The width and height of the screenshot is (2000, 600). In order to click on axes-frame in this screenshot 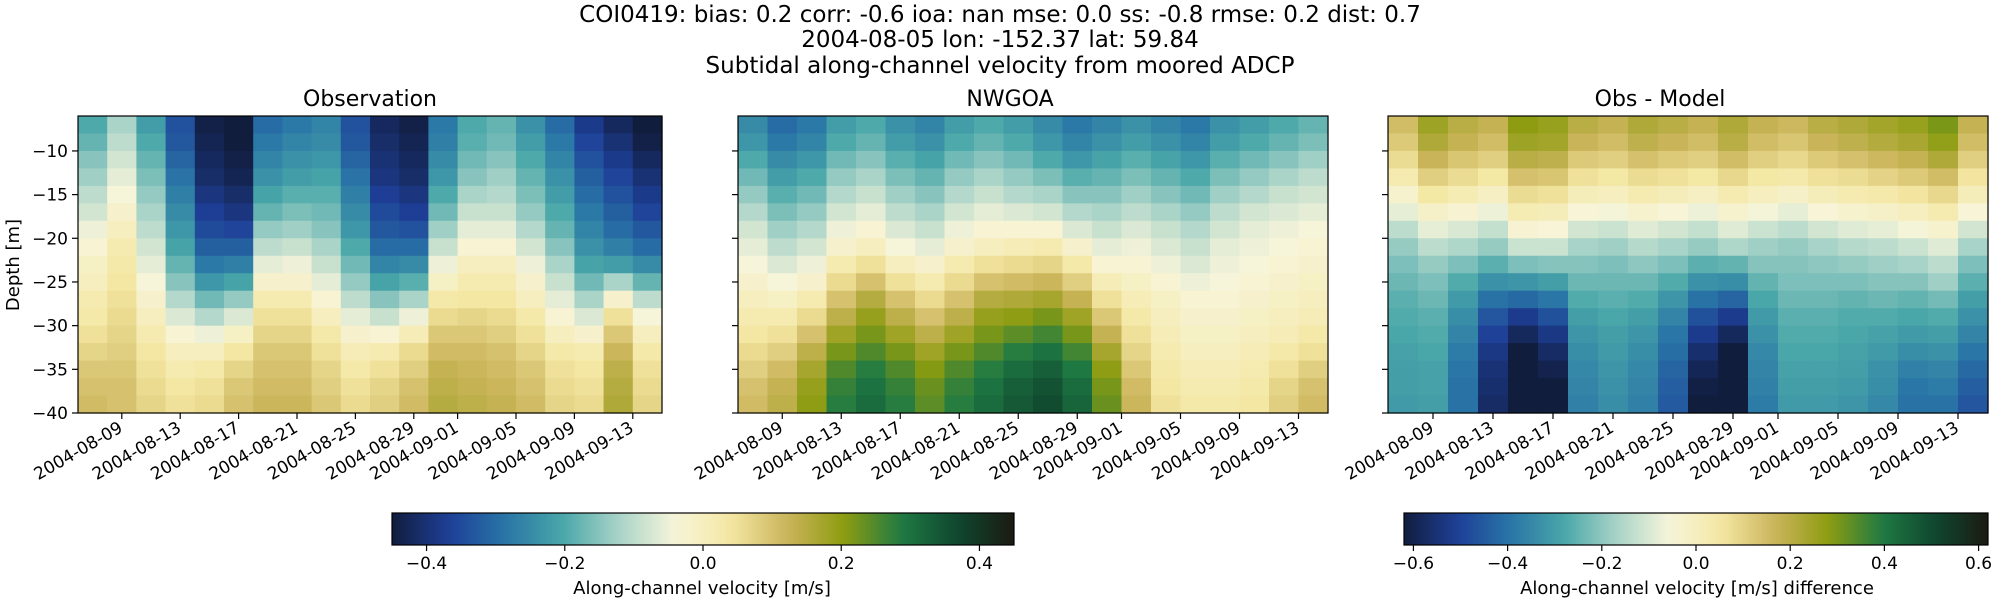, I will do `click(1033, 264)`.